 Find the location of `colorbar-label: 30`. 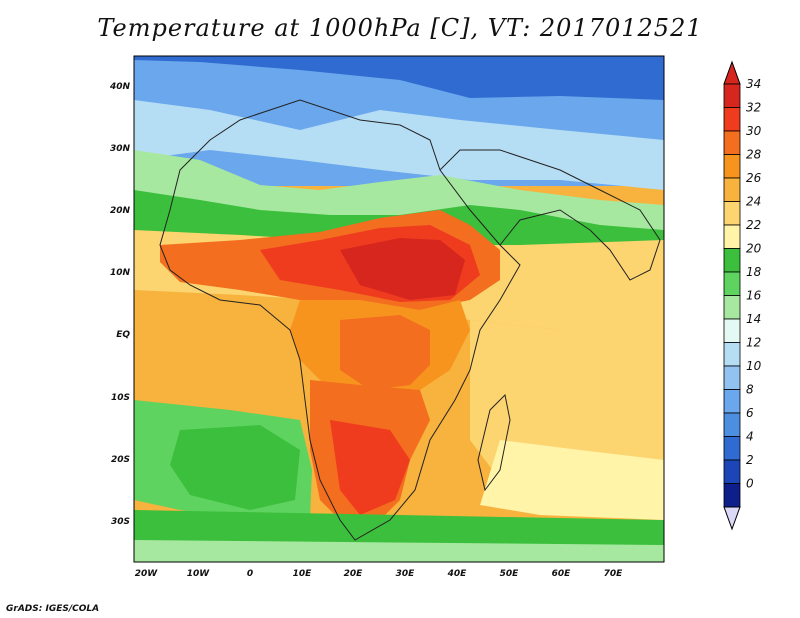

colorbar-label: 30 is located at coordinates (754, 131).